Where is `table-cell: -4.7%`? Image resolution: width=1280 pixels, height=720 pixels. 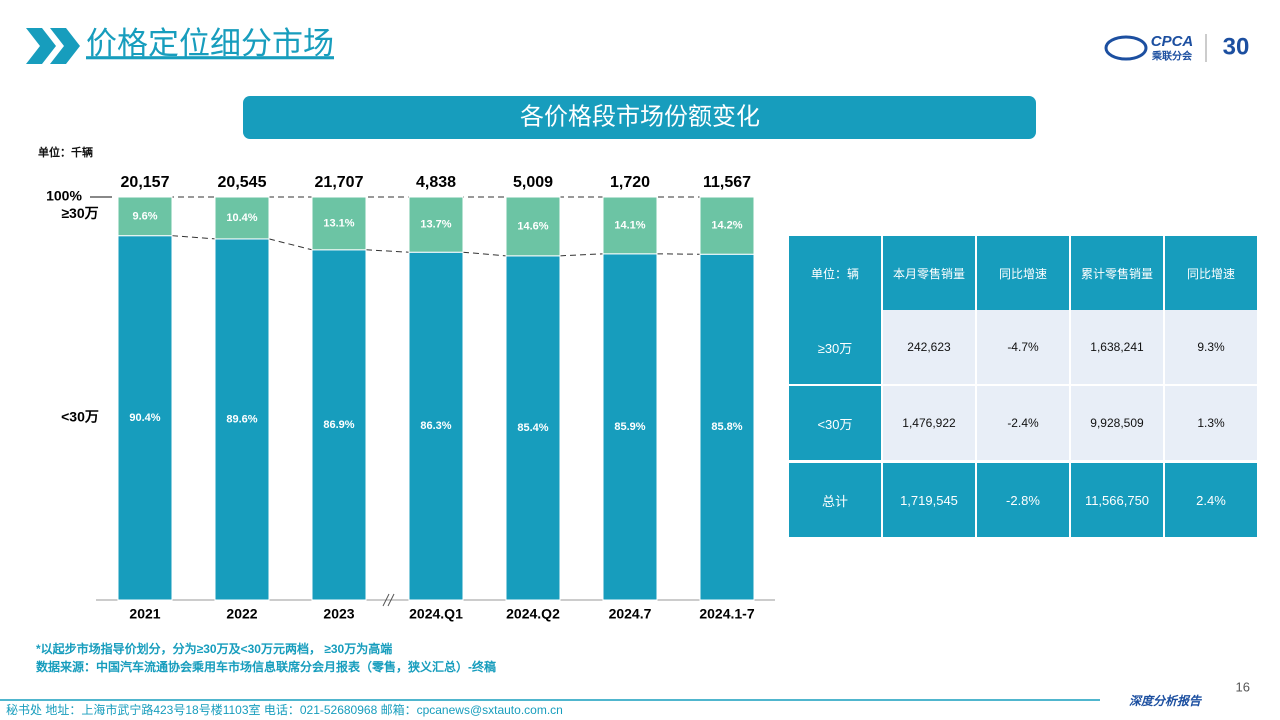 table-cell: -4.7% is located at coordinates (1023, 348).